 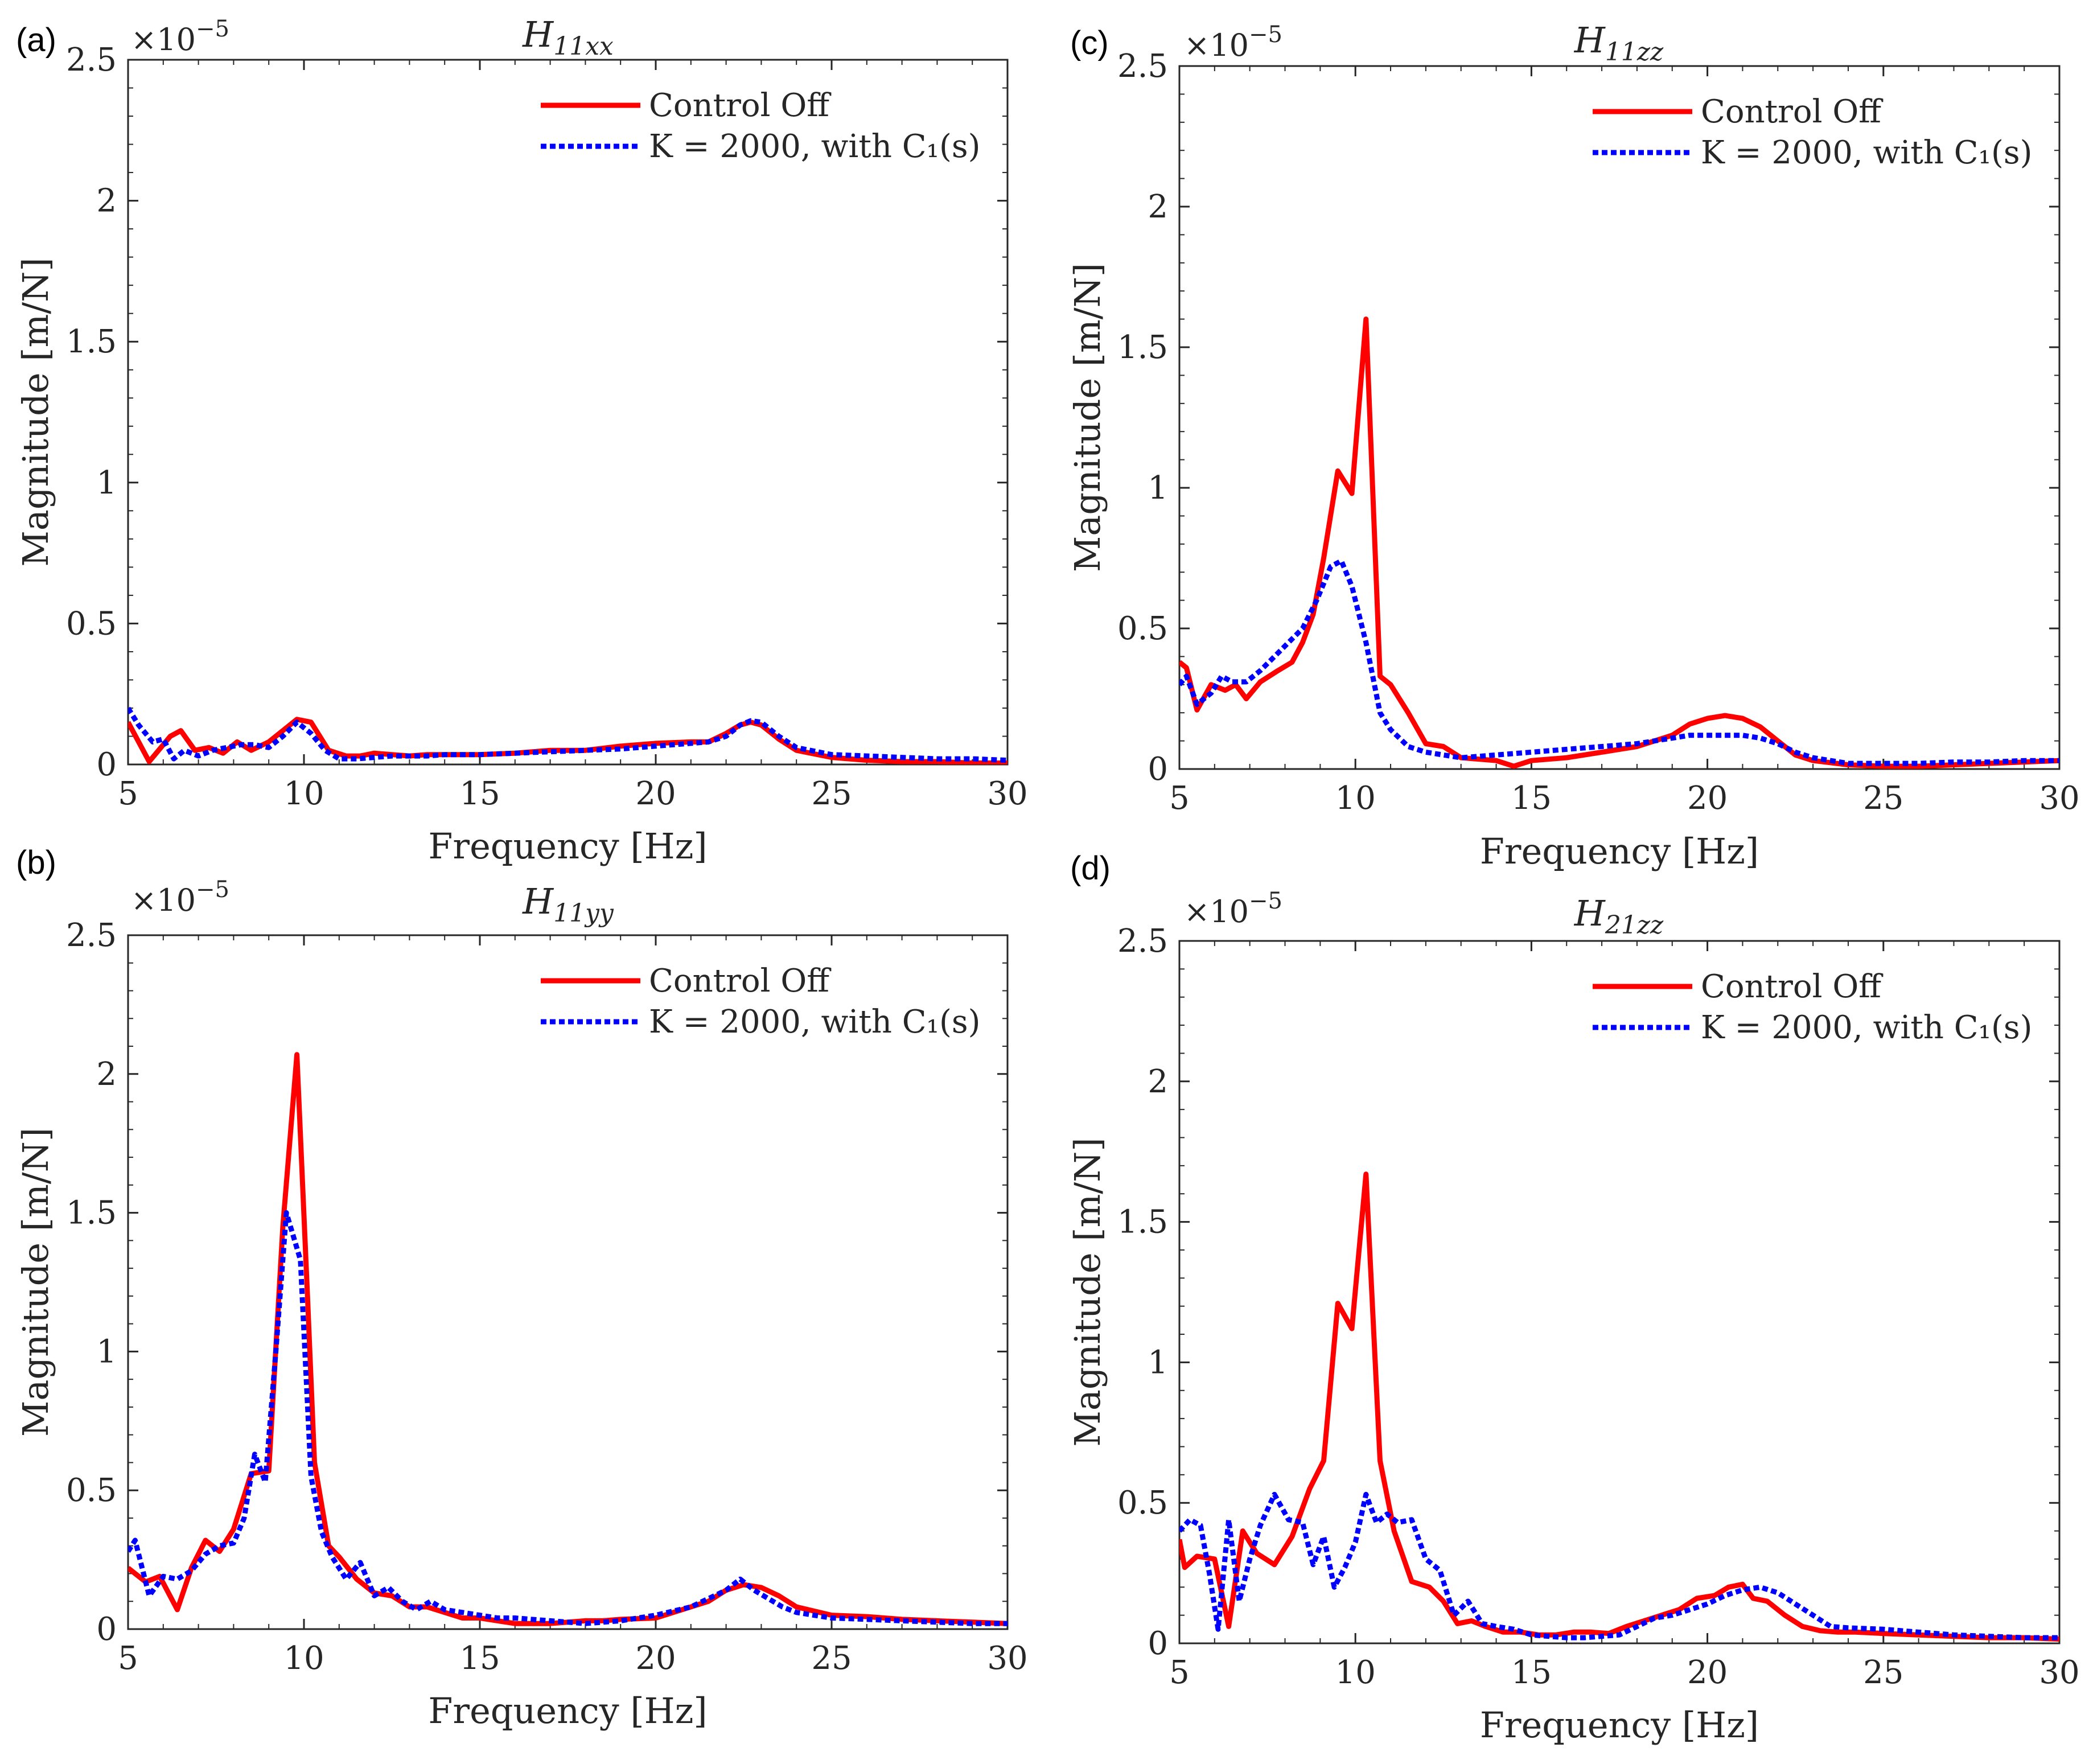 What do you see at coordinates (36, 40) in the screenshot?
I see `panel-letter: (a)` at bounding box center [36, 40].